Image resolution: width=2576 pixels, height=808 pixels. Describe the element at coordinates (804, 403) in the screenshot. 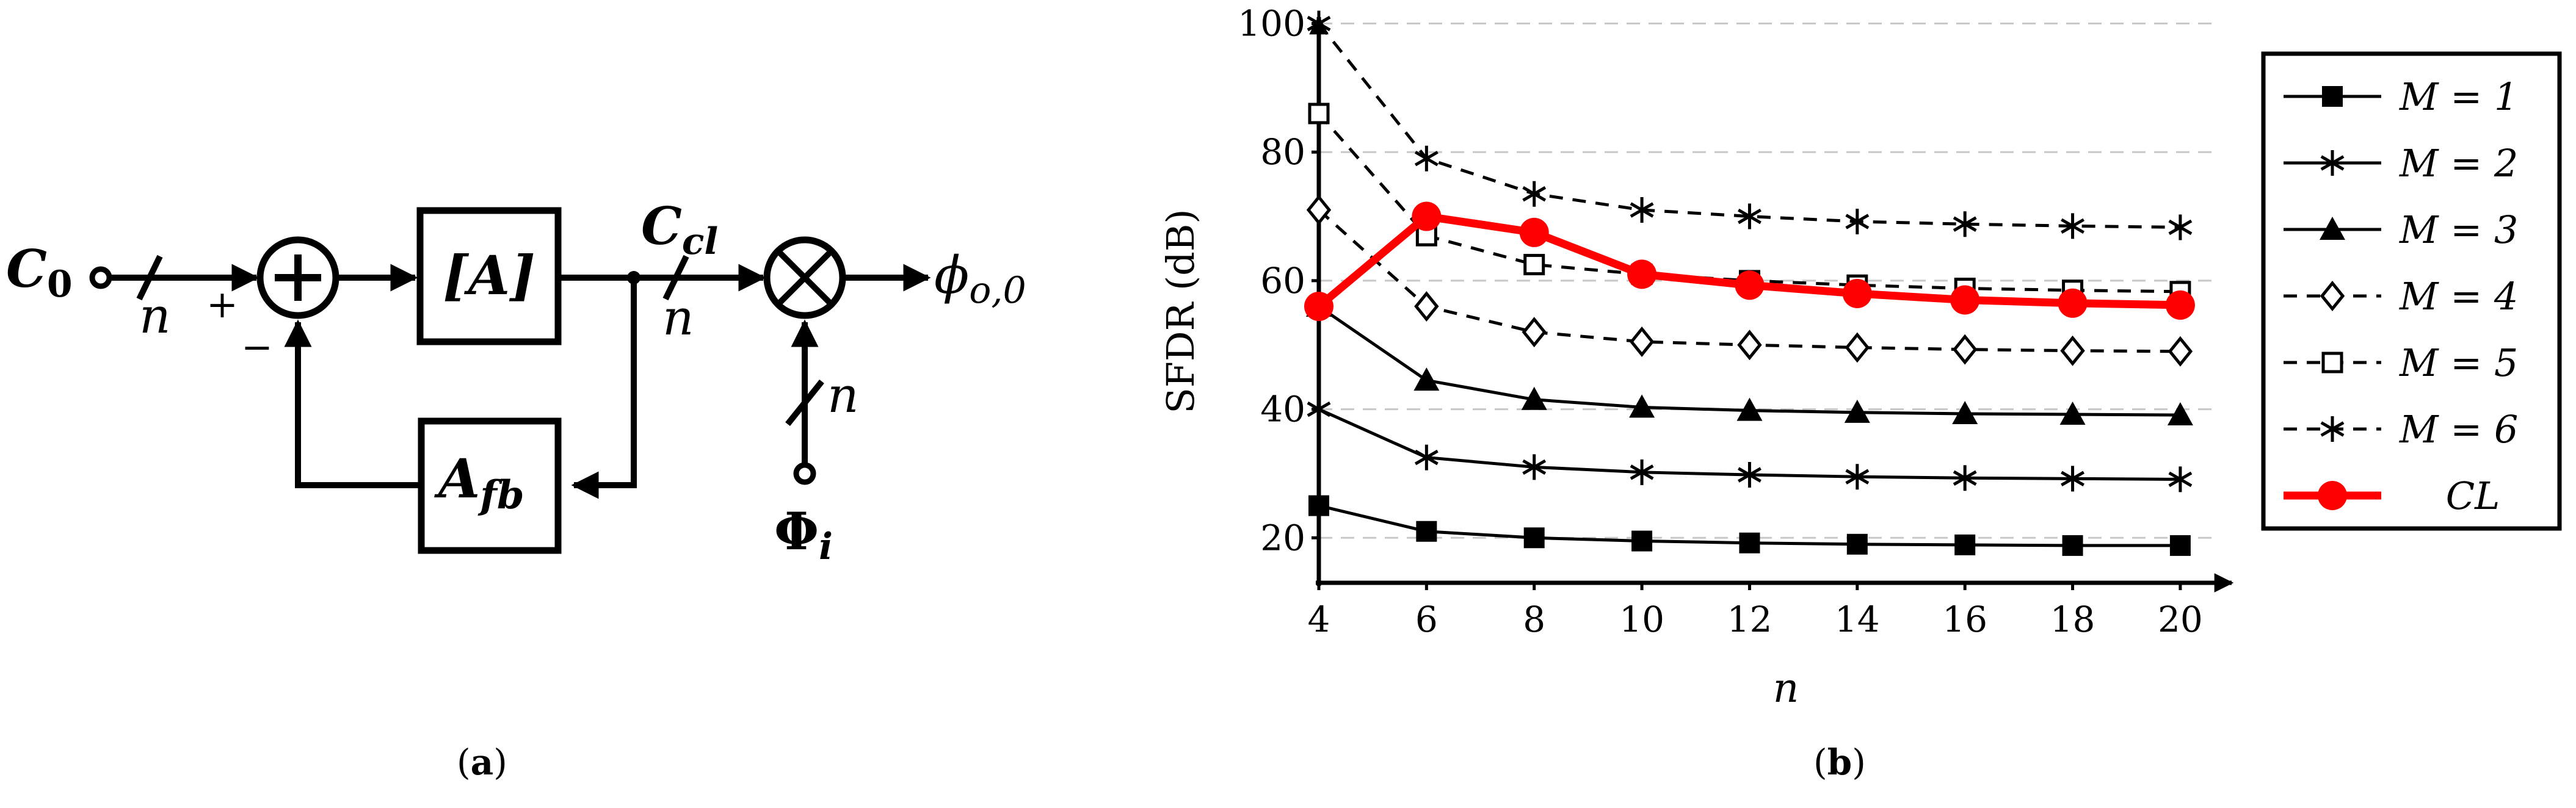

I see `bus-slash-phase` at that location.